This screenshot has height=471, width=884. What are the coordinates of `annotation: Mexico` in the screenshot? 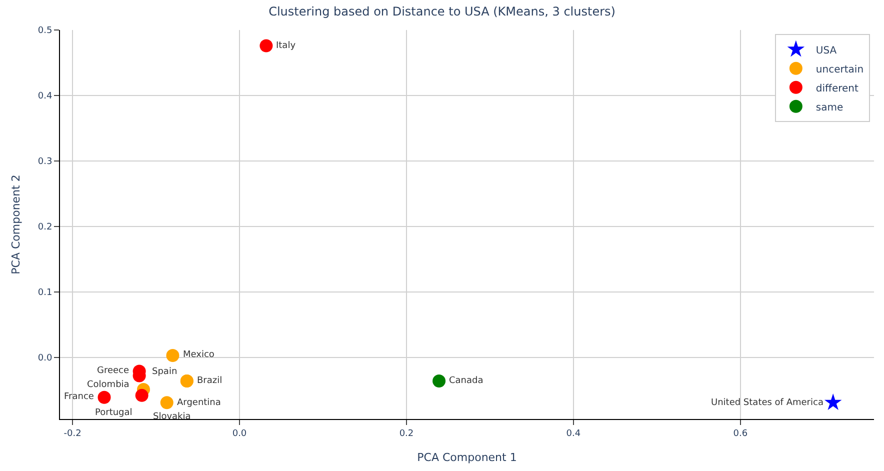 It's located at (199, 355).